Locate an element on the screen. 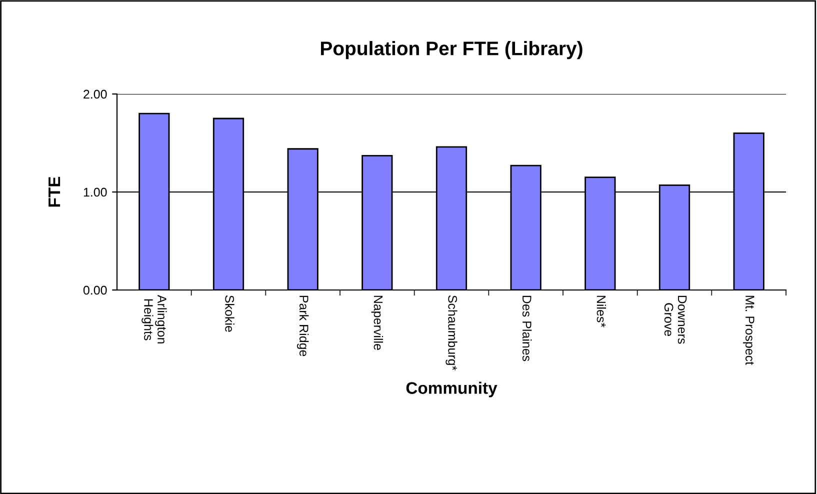  x-tick-label: Des Plaines is located at coordinates (527, 329).